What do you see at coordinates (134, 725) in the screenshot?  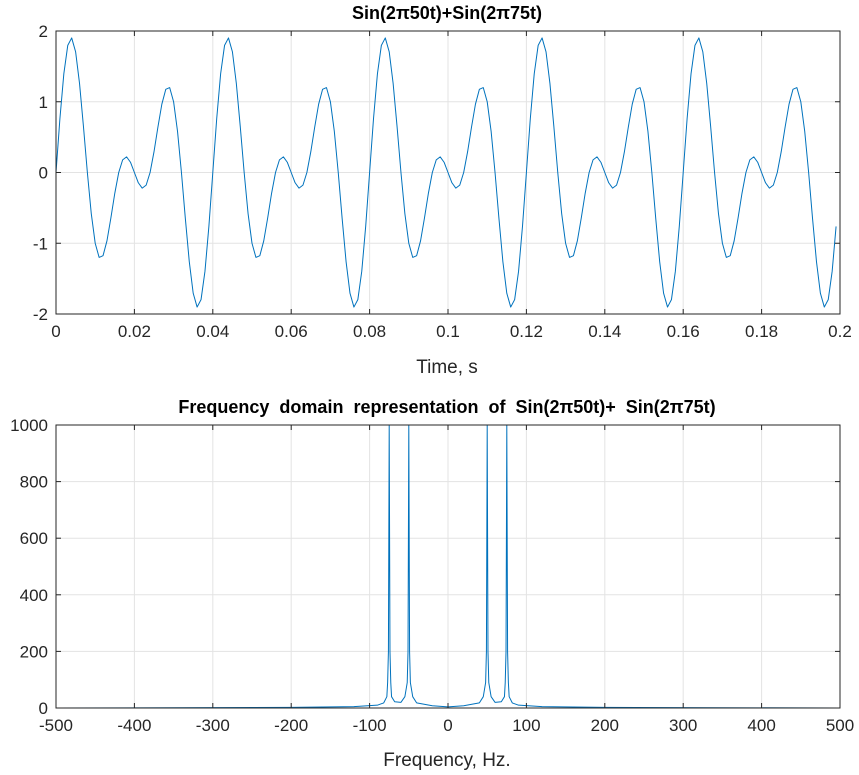 I see `frequency-plot-x-tick-label: -400` at bounding box center [134, 725].